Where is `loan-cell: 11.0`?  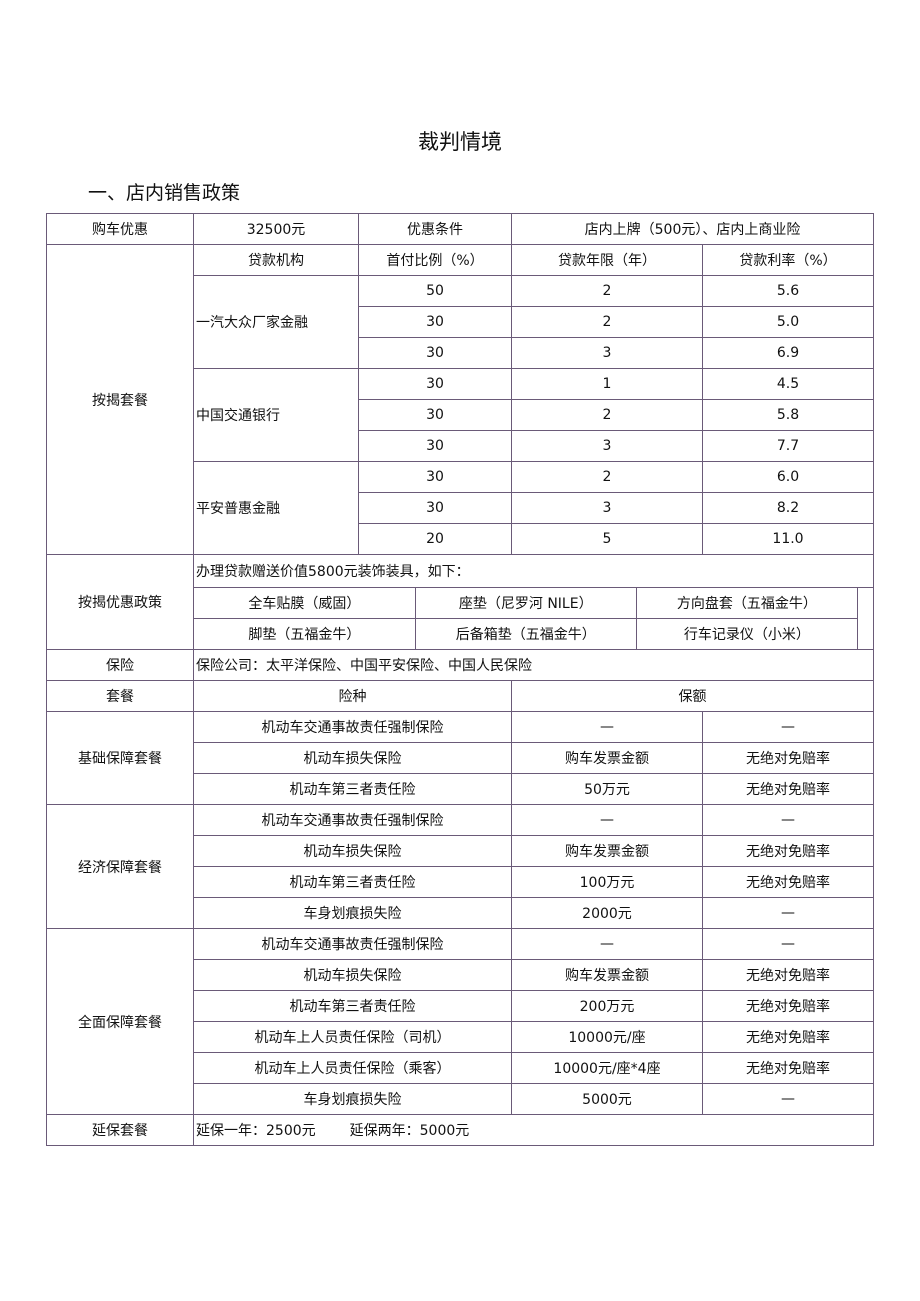 loan-cell: 11.0 is located at coordinates (788, 539).